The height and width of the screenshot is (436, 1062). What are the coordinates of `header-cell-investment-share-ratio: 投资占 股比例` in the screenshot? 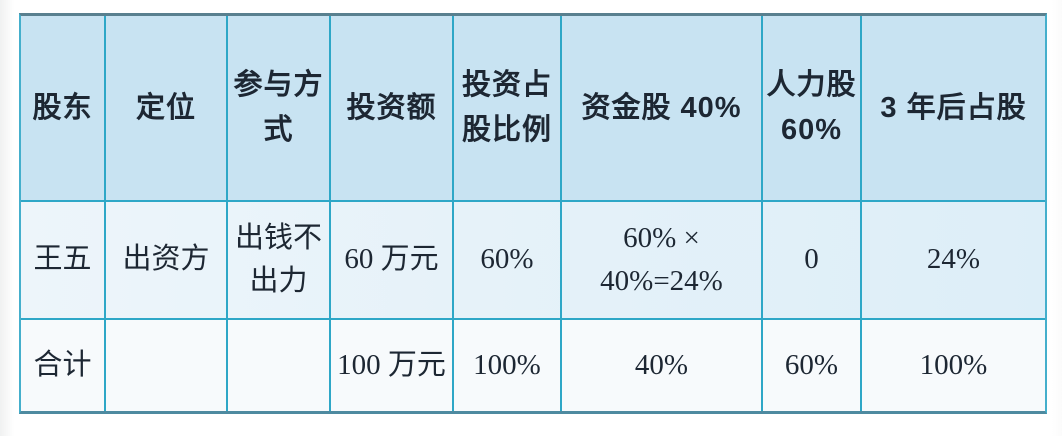 It's located at (508, 108).